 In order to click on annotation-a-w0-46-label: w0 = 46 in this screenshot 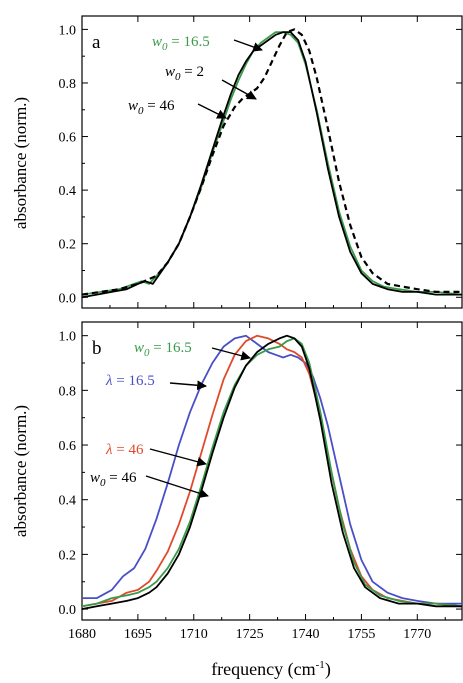, I will do `click(151, 107)`.